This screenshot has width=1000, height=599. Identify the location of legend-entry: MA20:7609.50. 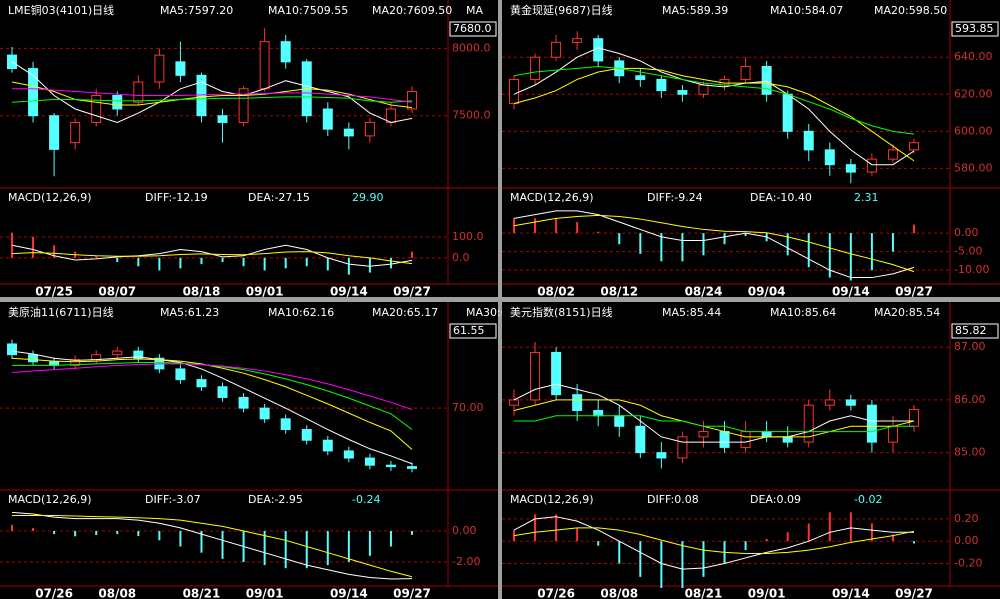
(412, 10).